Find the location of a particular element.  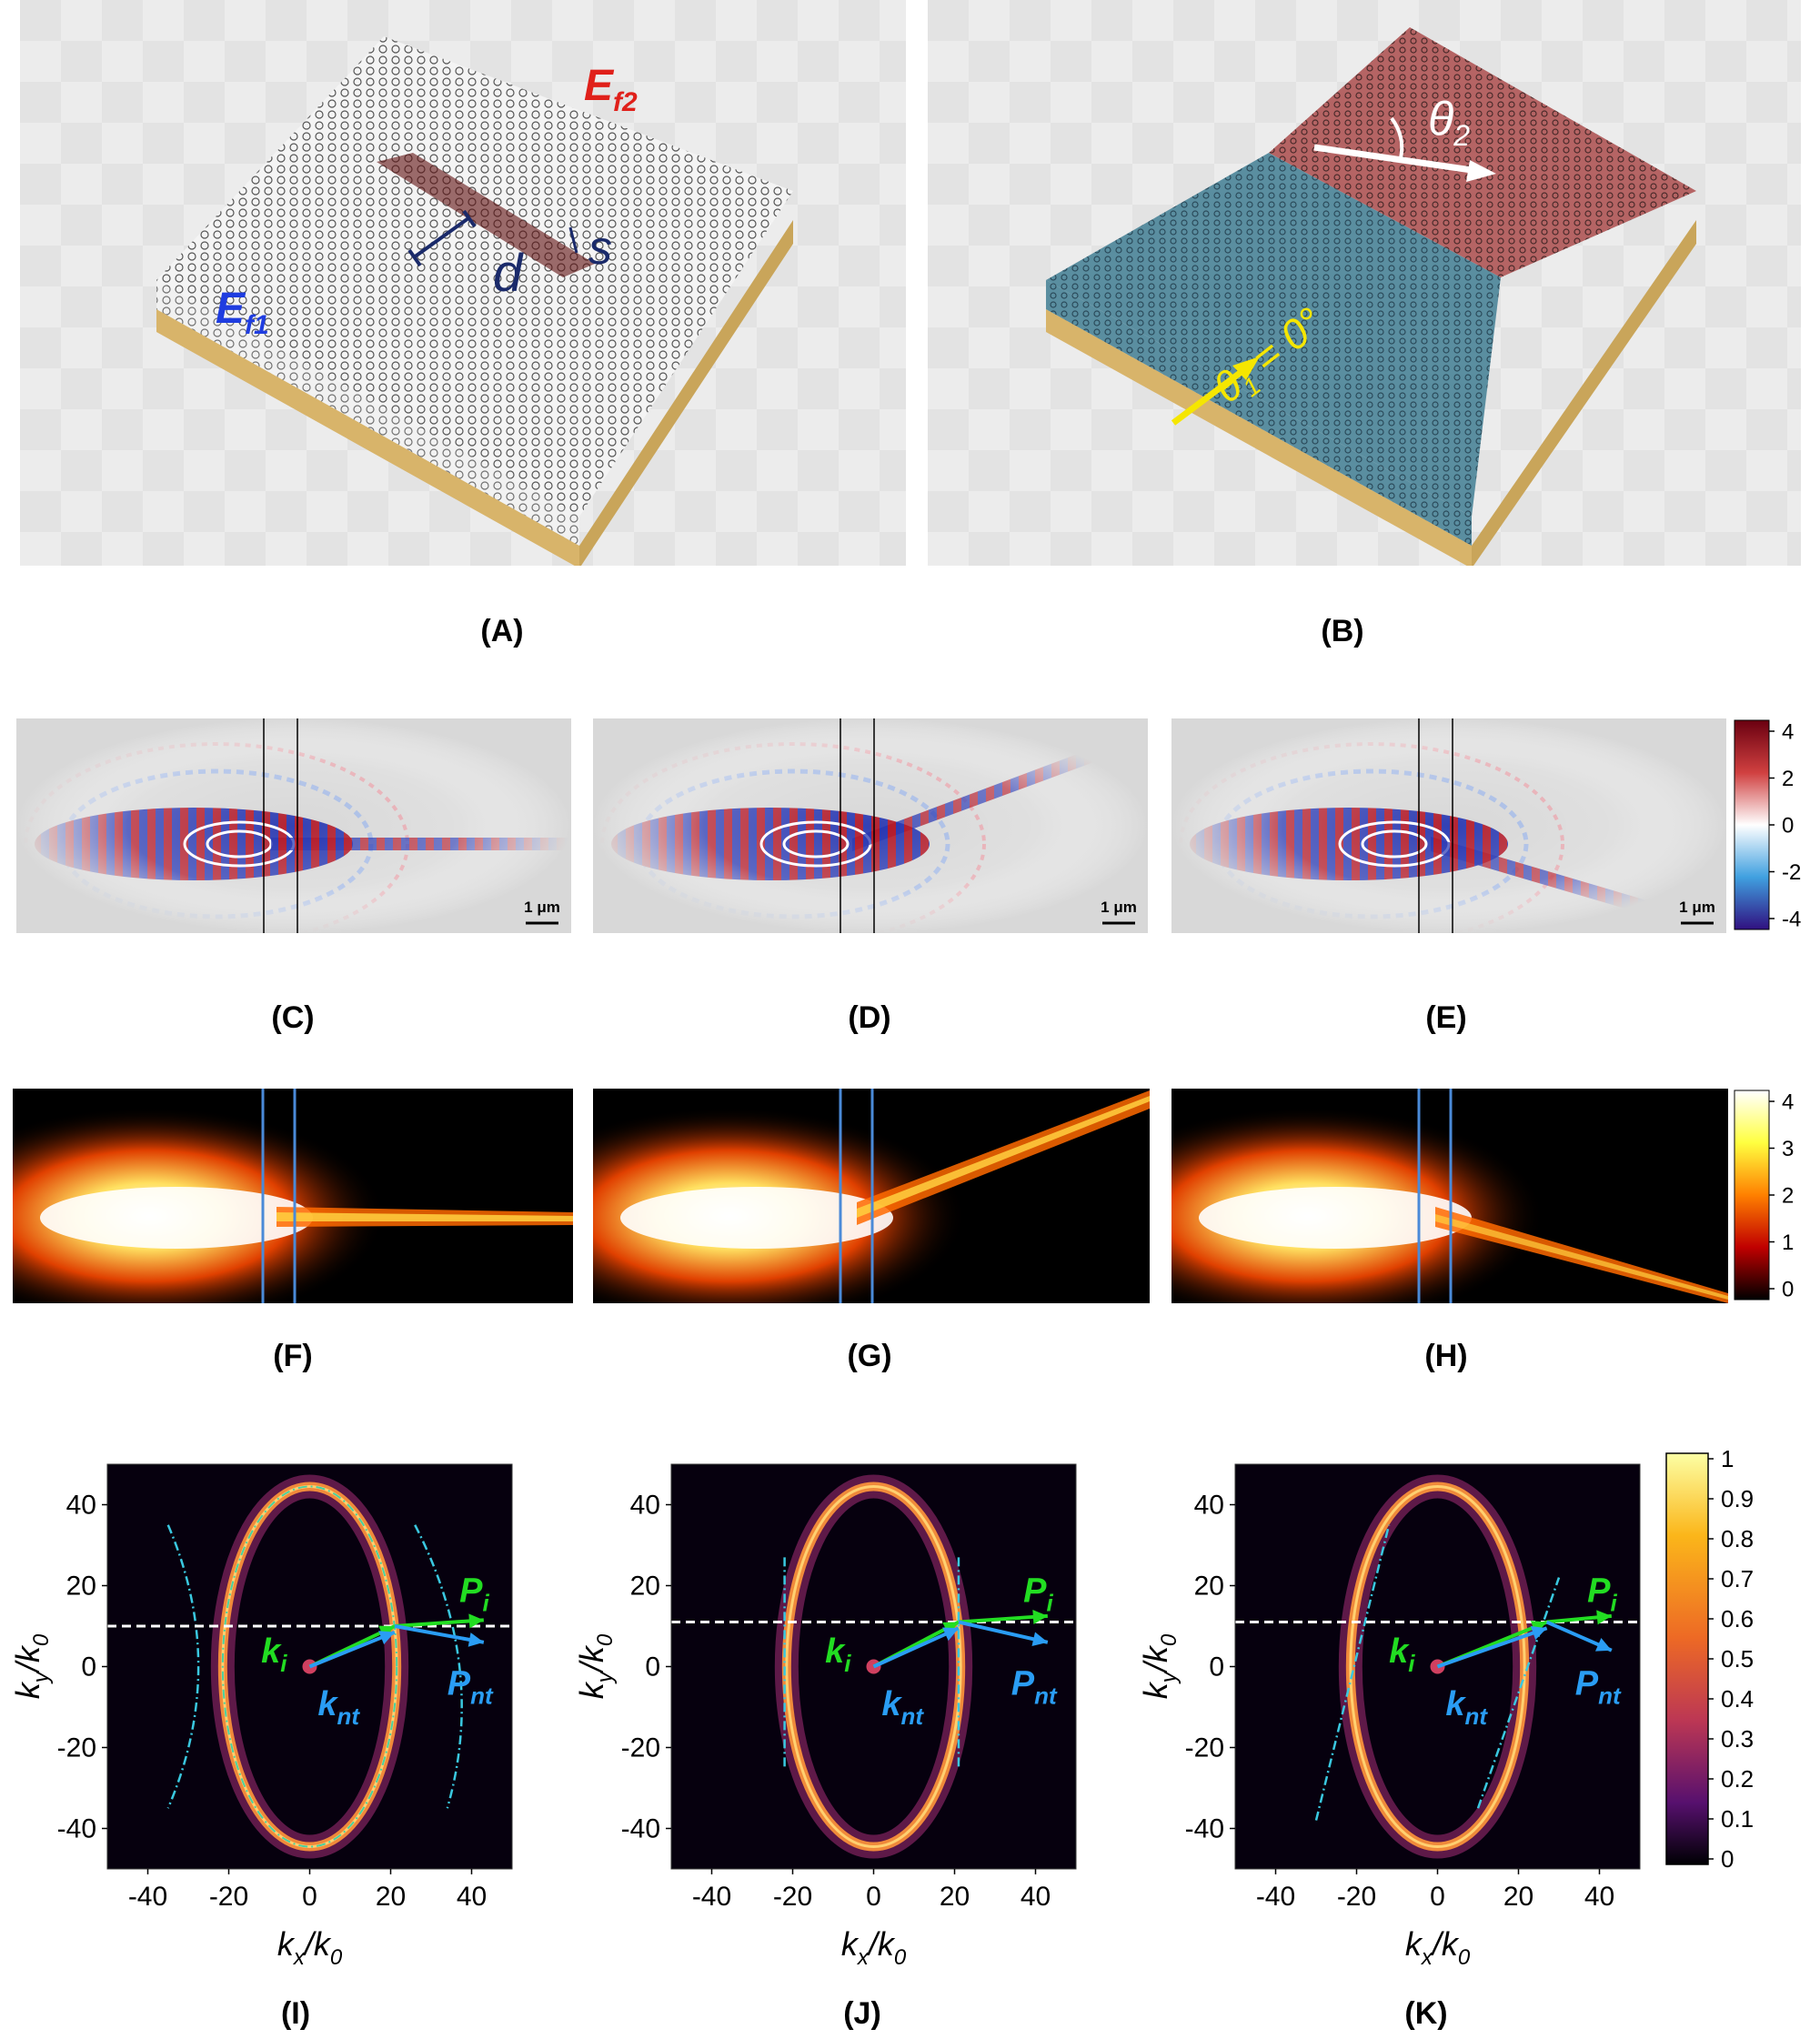

colorbar-tick: 0.3 is located at coordinates (1738, 1739).